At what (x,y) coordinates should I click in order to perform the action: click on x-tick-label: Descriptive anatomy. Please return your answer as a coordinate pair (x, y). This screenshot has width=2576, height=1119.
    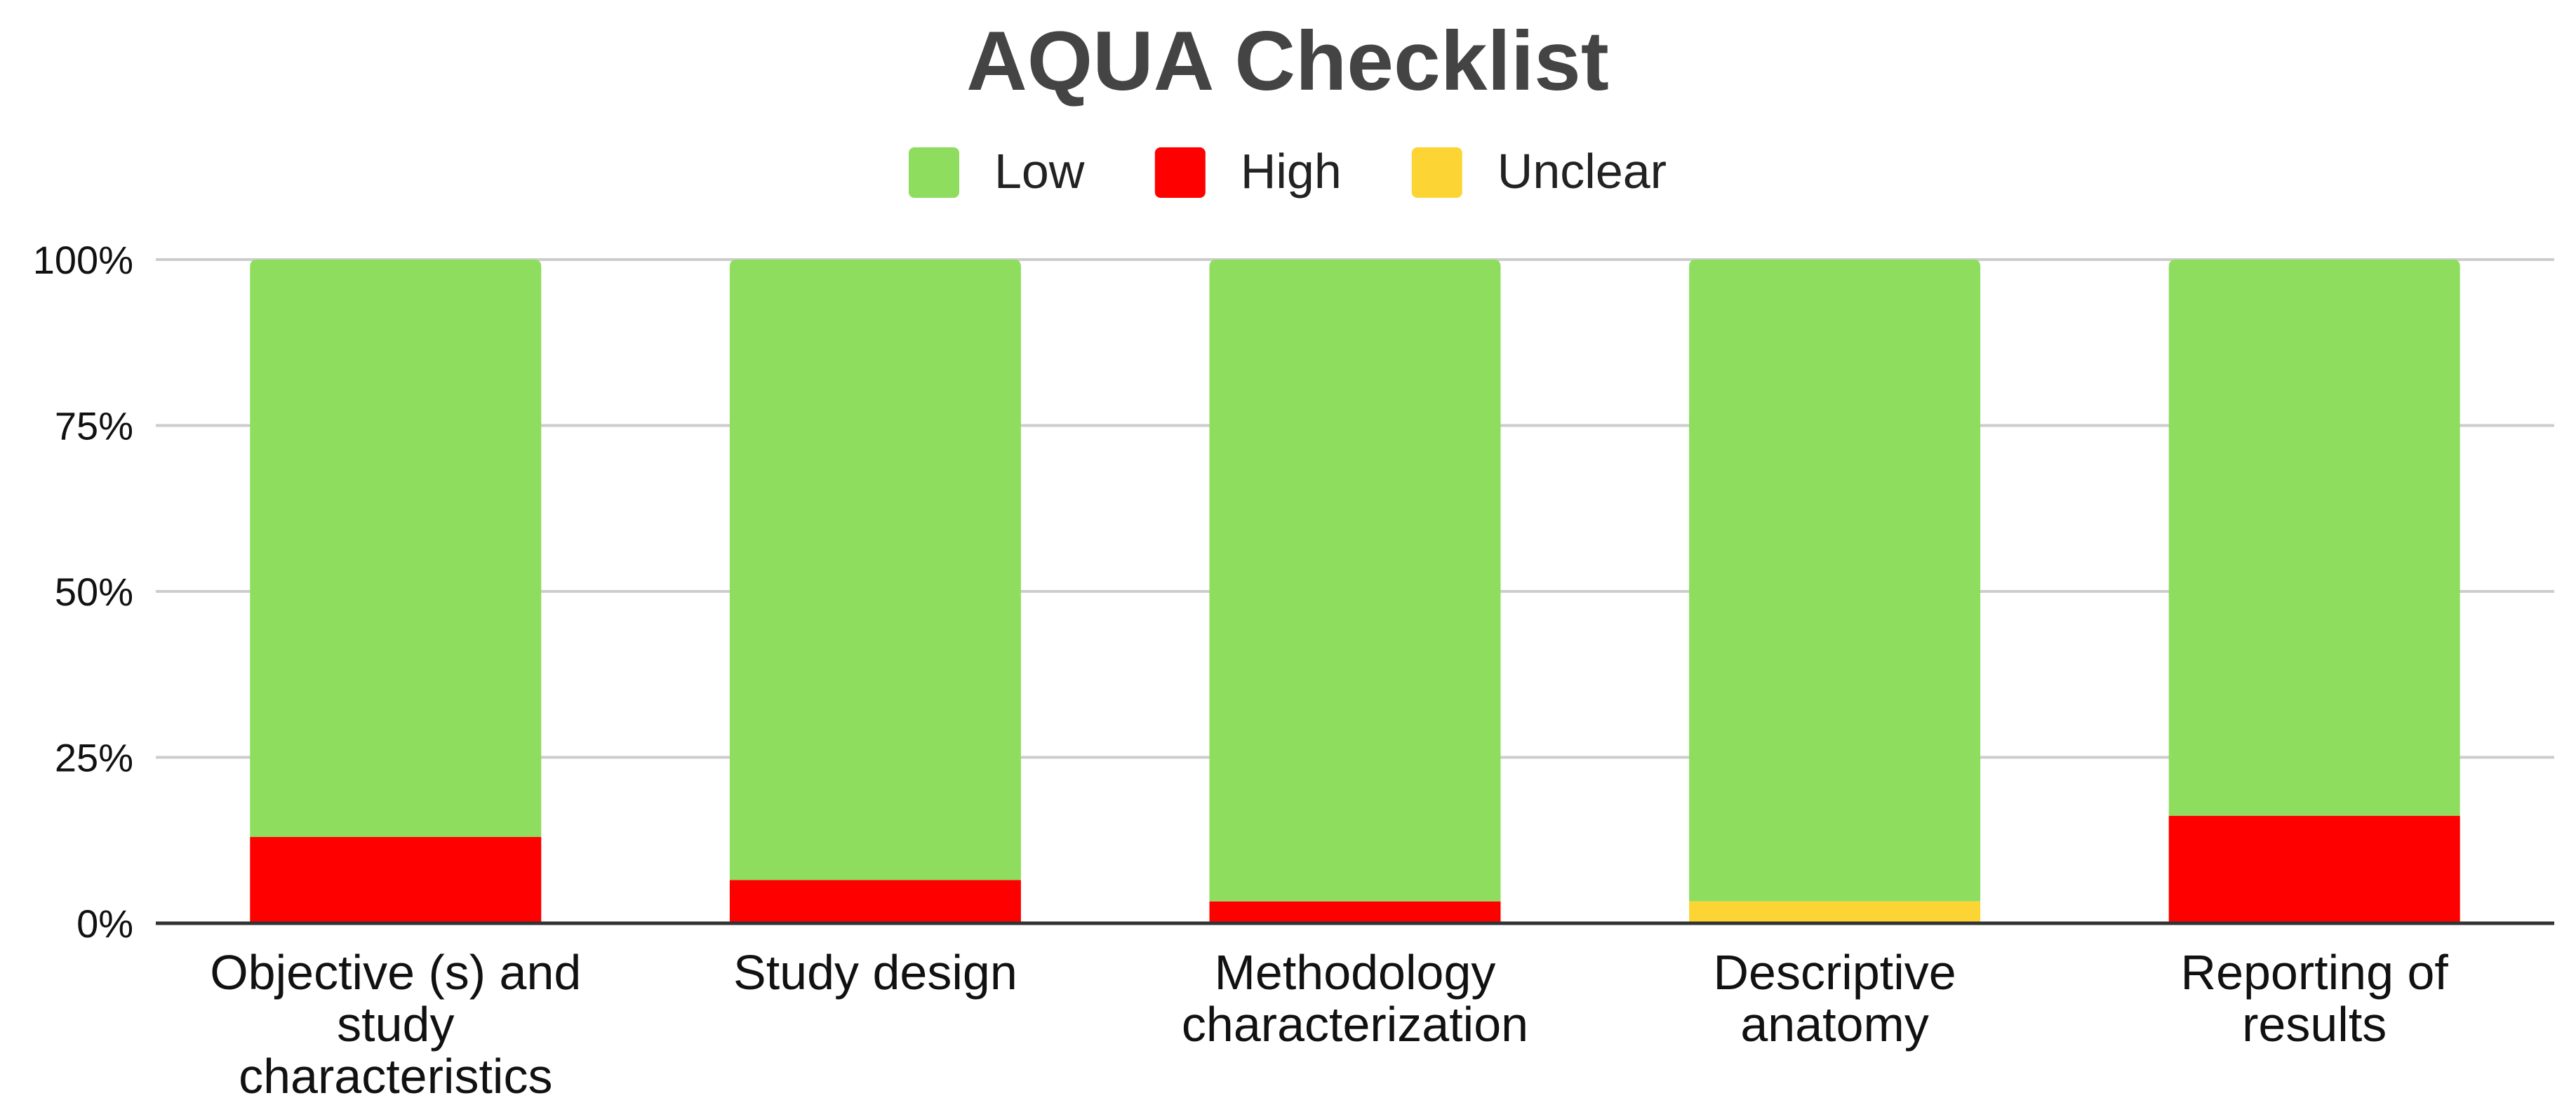
    Looking at the image, I should click on (1834, 998).